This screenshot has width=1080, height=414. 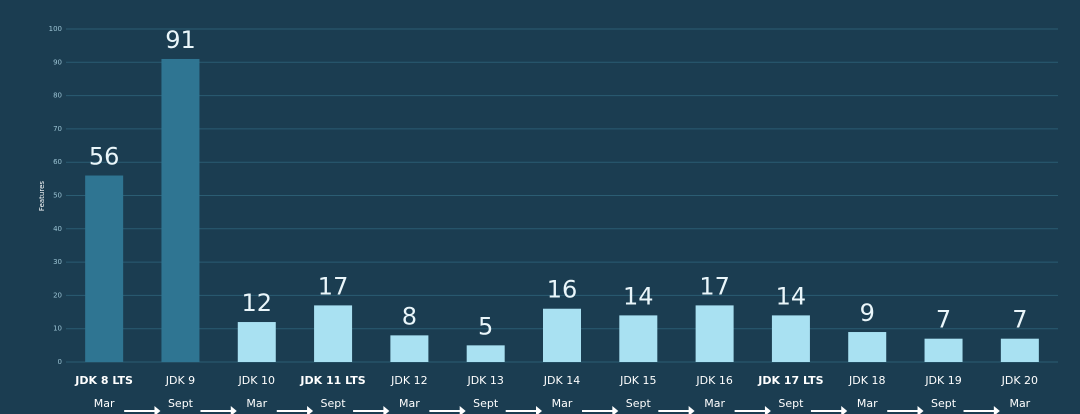 I want to click on x-tick-label: JDK 9, so click(x=180, y=380).